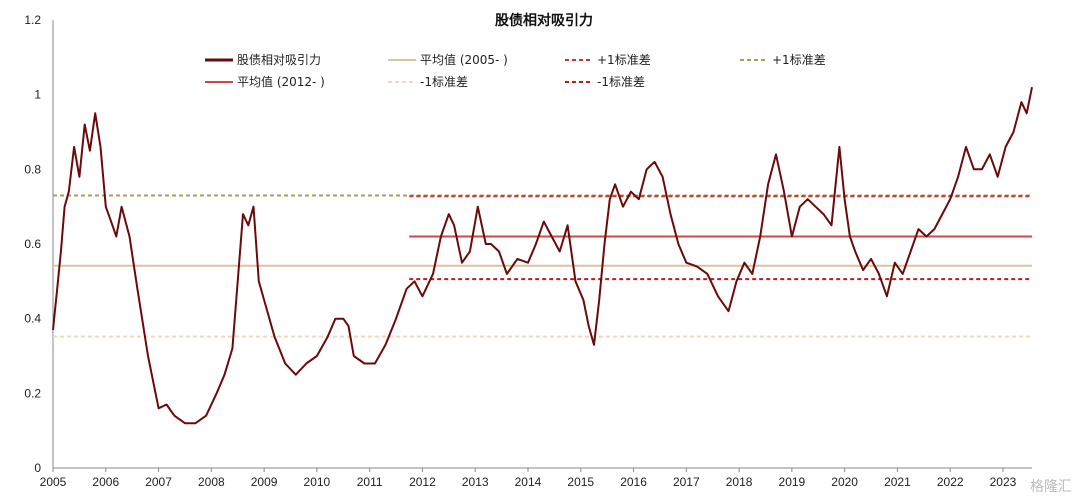 The width and height of the screenshot is (1080, 502). What do you see at coordinates (1003, 482) in the screenshot?
I see `x-tick-label: 2023` at bounding box center [1003, 482].